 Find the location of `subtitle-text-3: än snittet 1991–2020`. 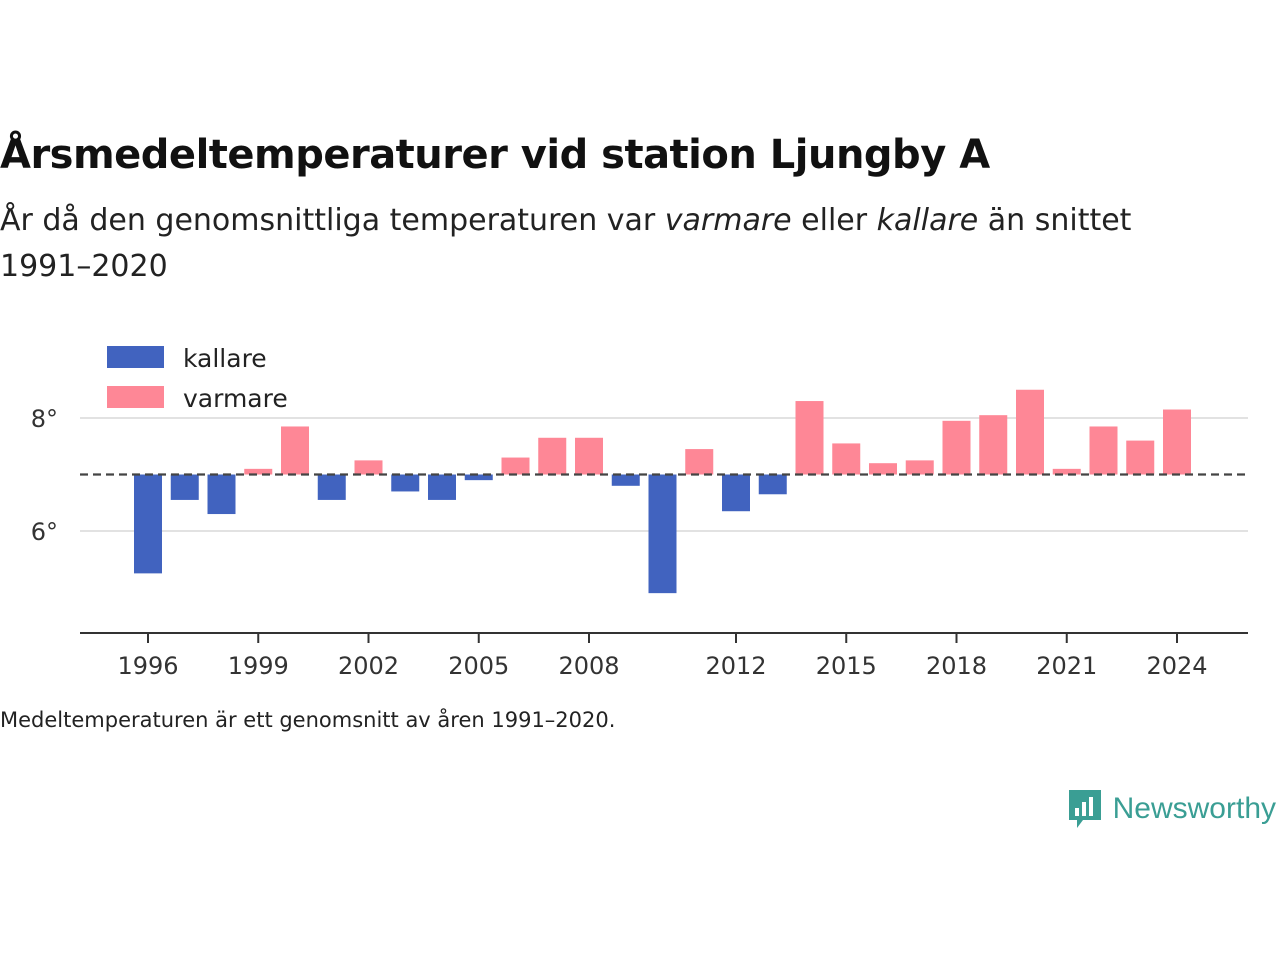

subtitle-text-3: än snittet 1991–2020 is located at coordinates (566, 243).